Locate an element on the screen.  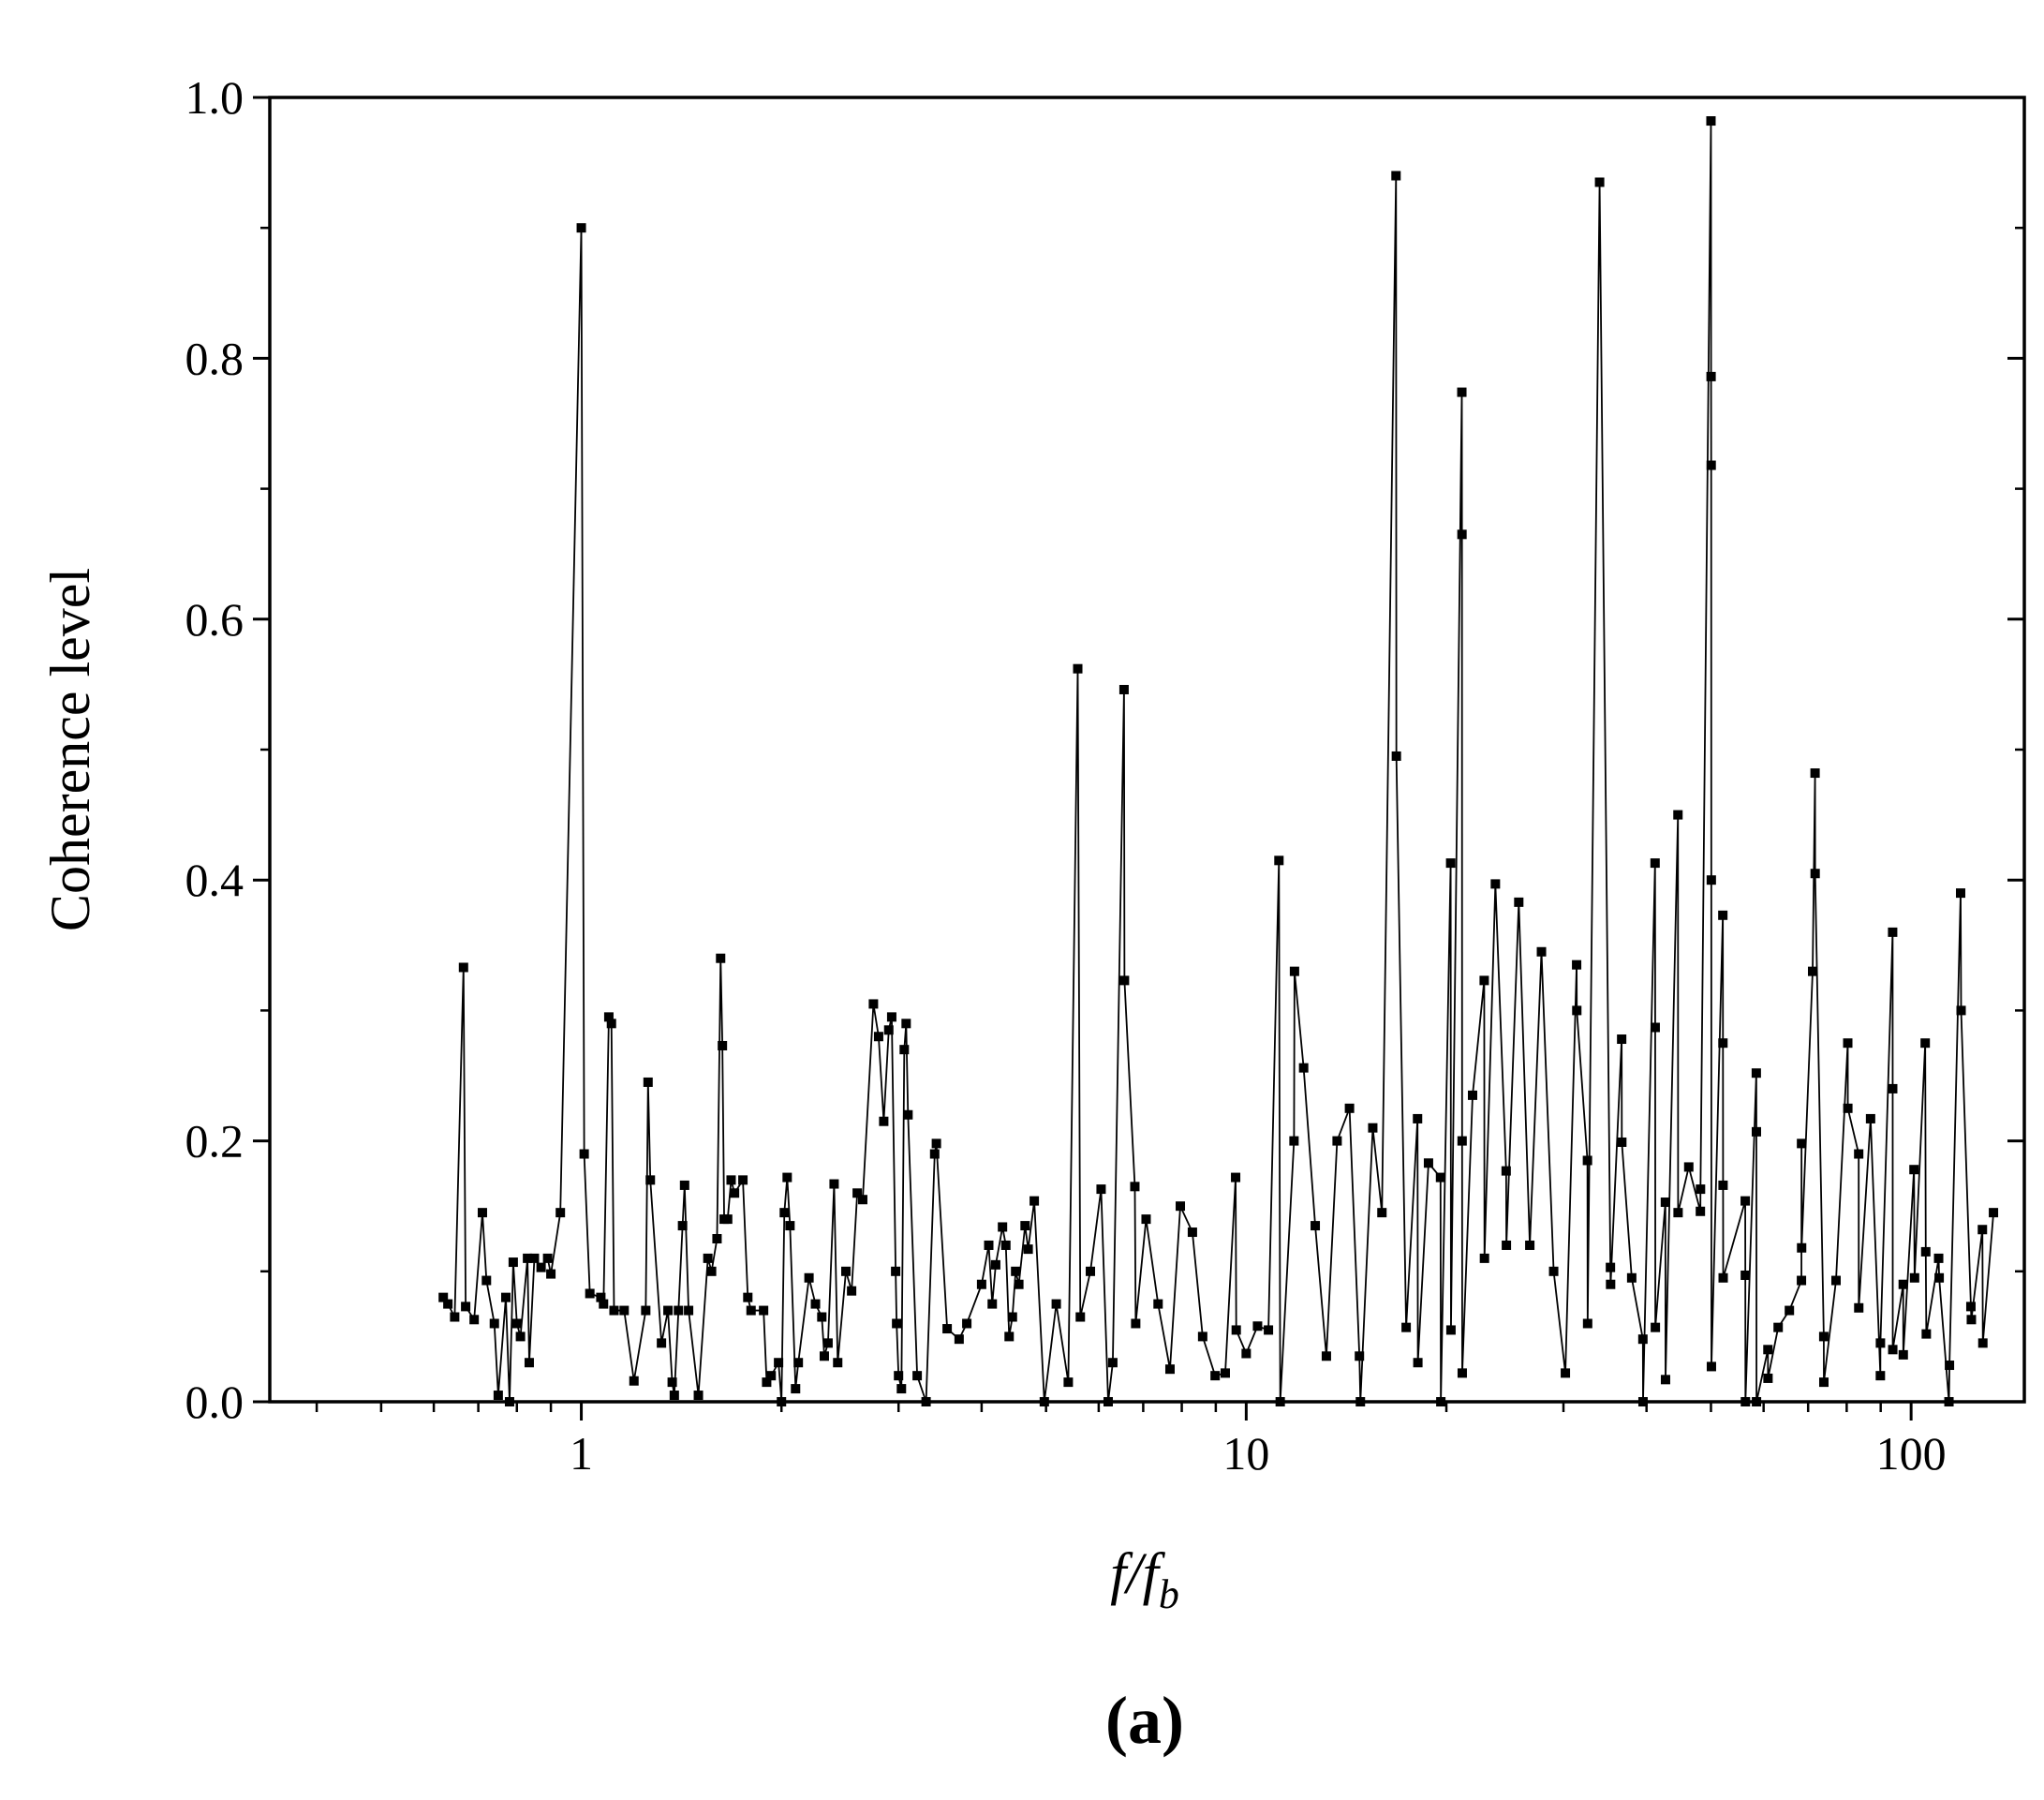
y-tick-label: 0.6 is located at coordinates (215, 619).